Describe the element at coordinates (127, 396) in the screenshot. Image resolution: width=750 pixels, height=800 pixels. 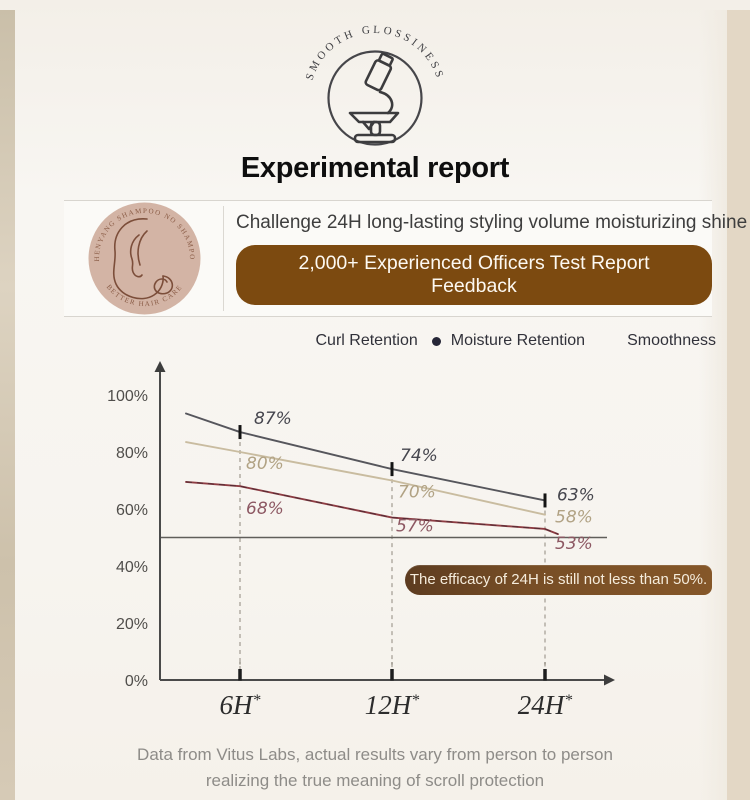
I see `y-tick-label: 100%` at that location.